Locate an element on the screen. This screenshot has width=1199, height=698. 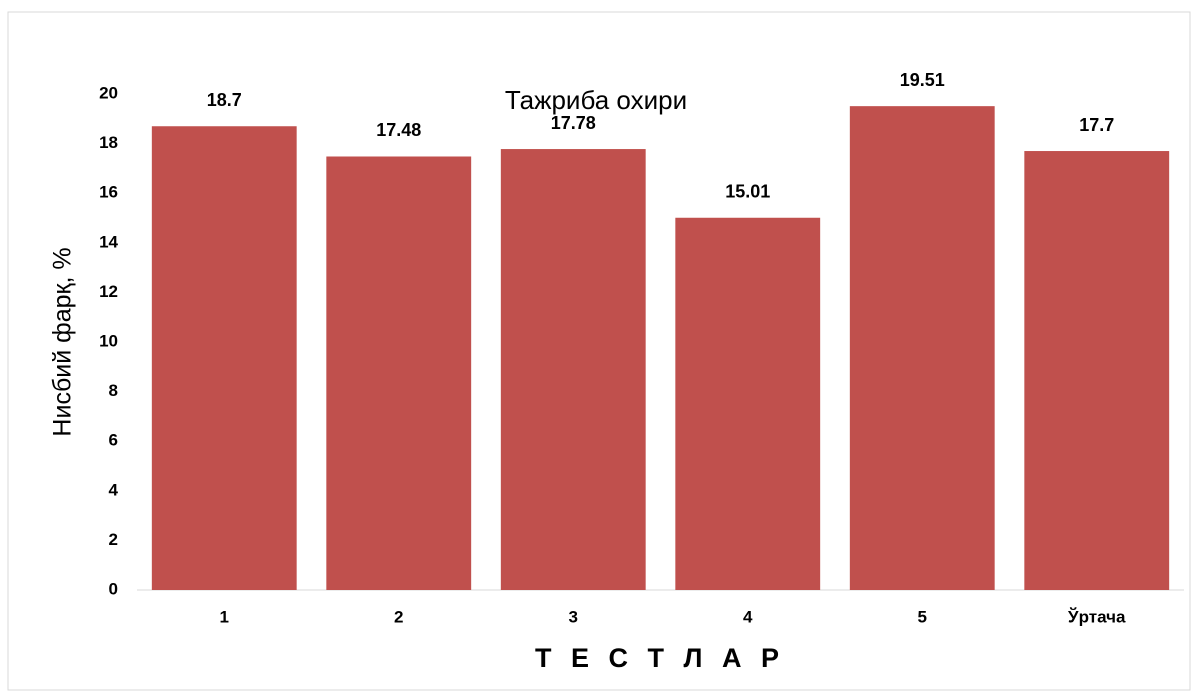
data-label: 17.7 is located at coordinates (1096, 125).